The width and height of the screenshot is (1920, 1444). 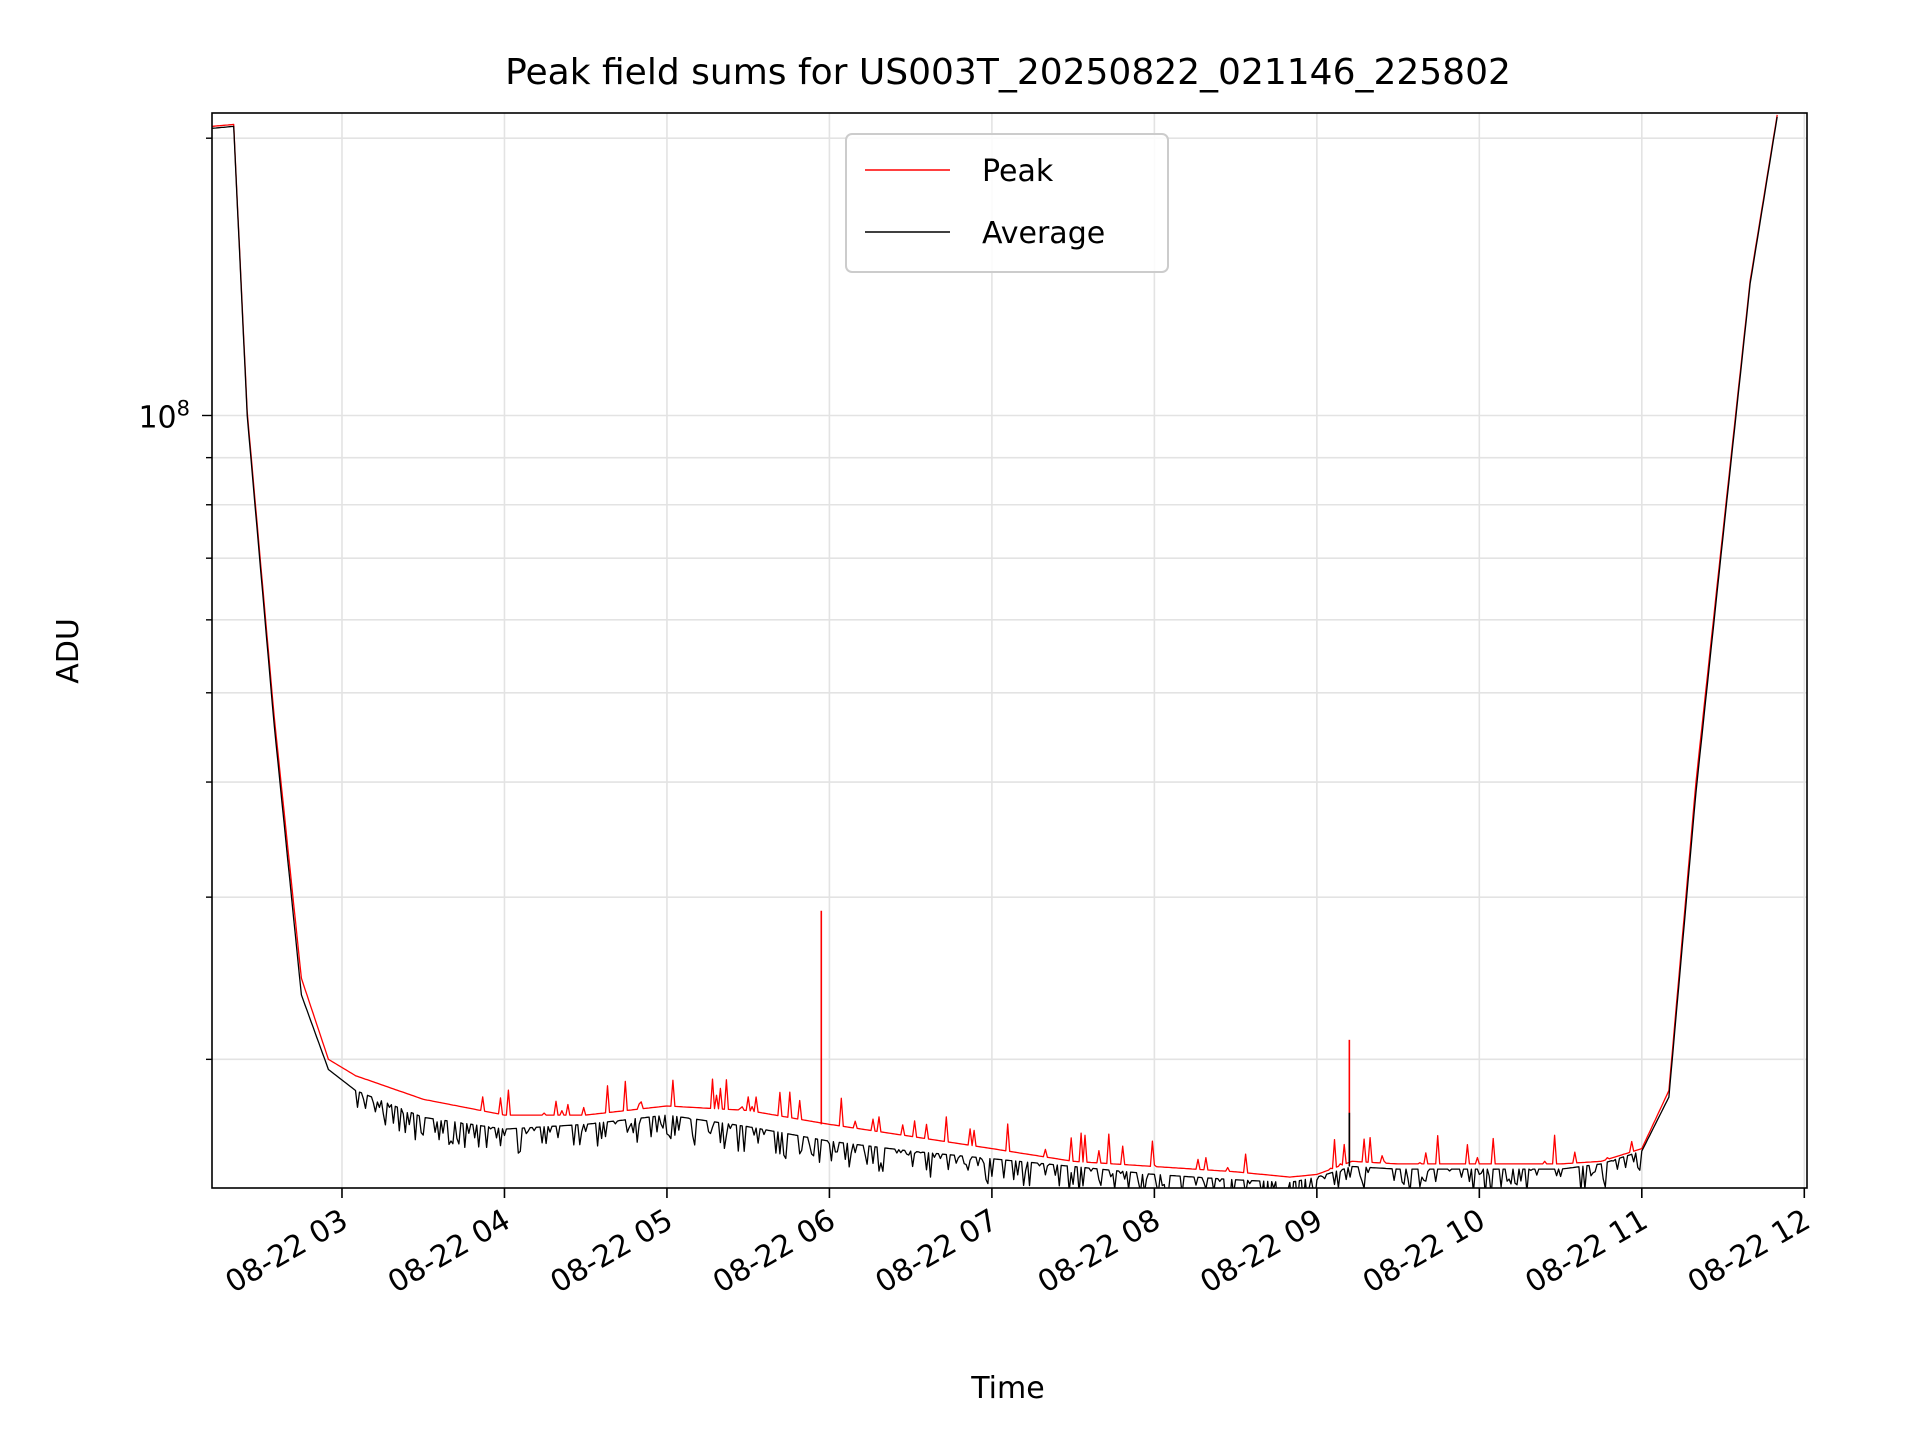 I want to click on x-axis-label: Time, so click(x=1007, y=1388).